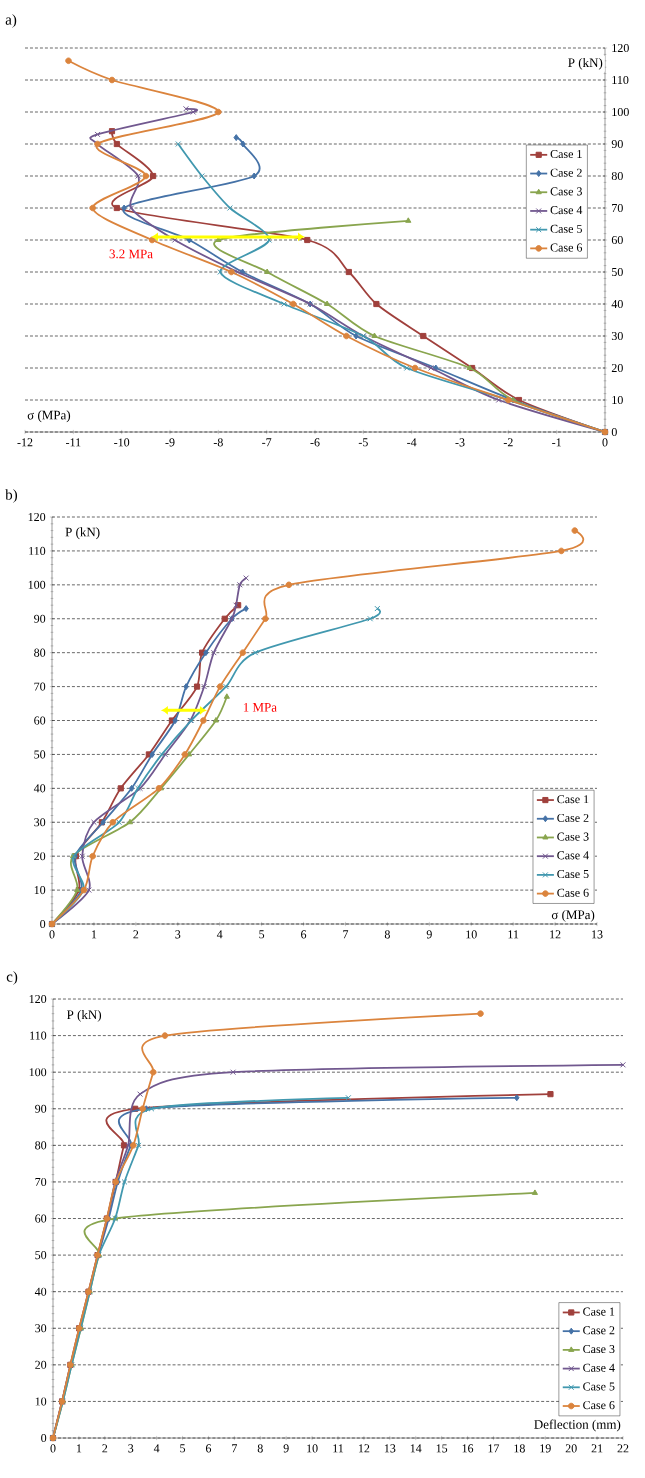 The width and height of the screenshot is (645, 1478). What do you see at coordinates (519, 1448) in the screenshot?
I see `x-tick-label: 18` at bounding box center [519, 1448].